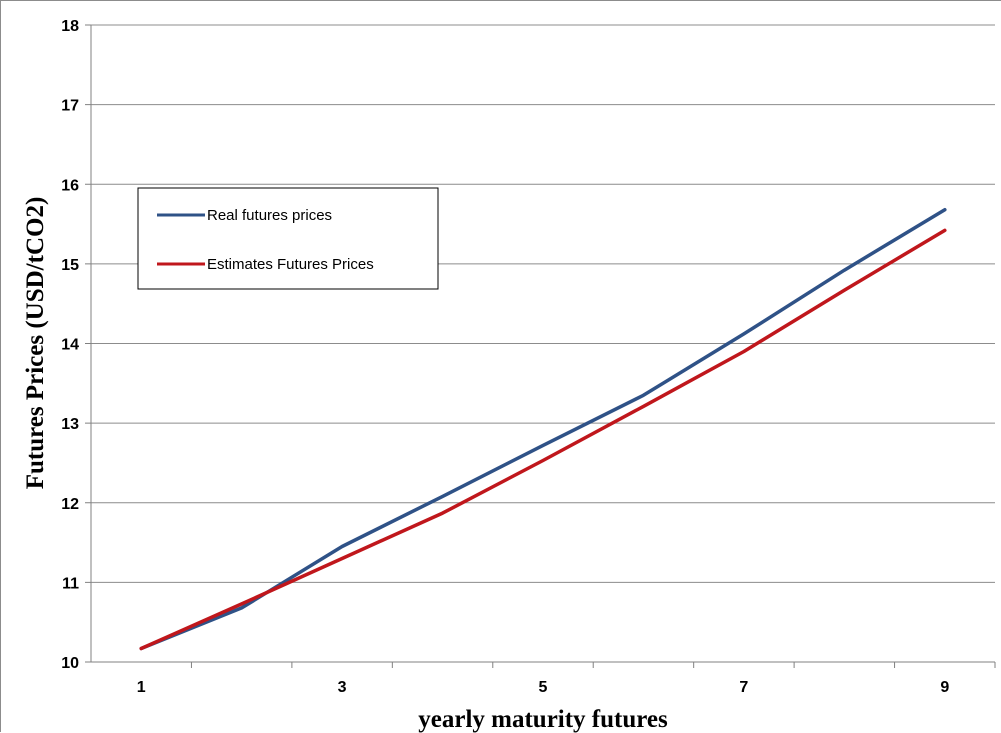 This screenshot has height=733, width=1001. Describe the element at coordinates (70, 583) in the screenshot. I see `y-tick-label: 11` at that location.